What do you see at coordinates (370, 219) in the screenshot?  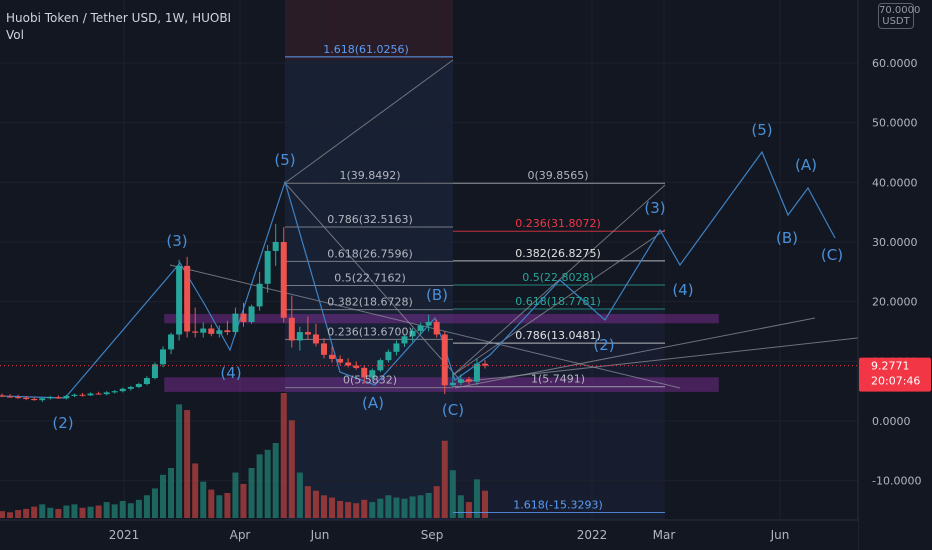 I see `fib-level-label: 0.786(32.5163)` at bounding box center [370, 219].